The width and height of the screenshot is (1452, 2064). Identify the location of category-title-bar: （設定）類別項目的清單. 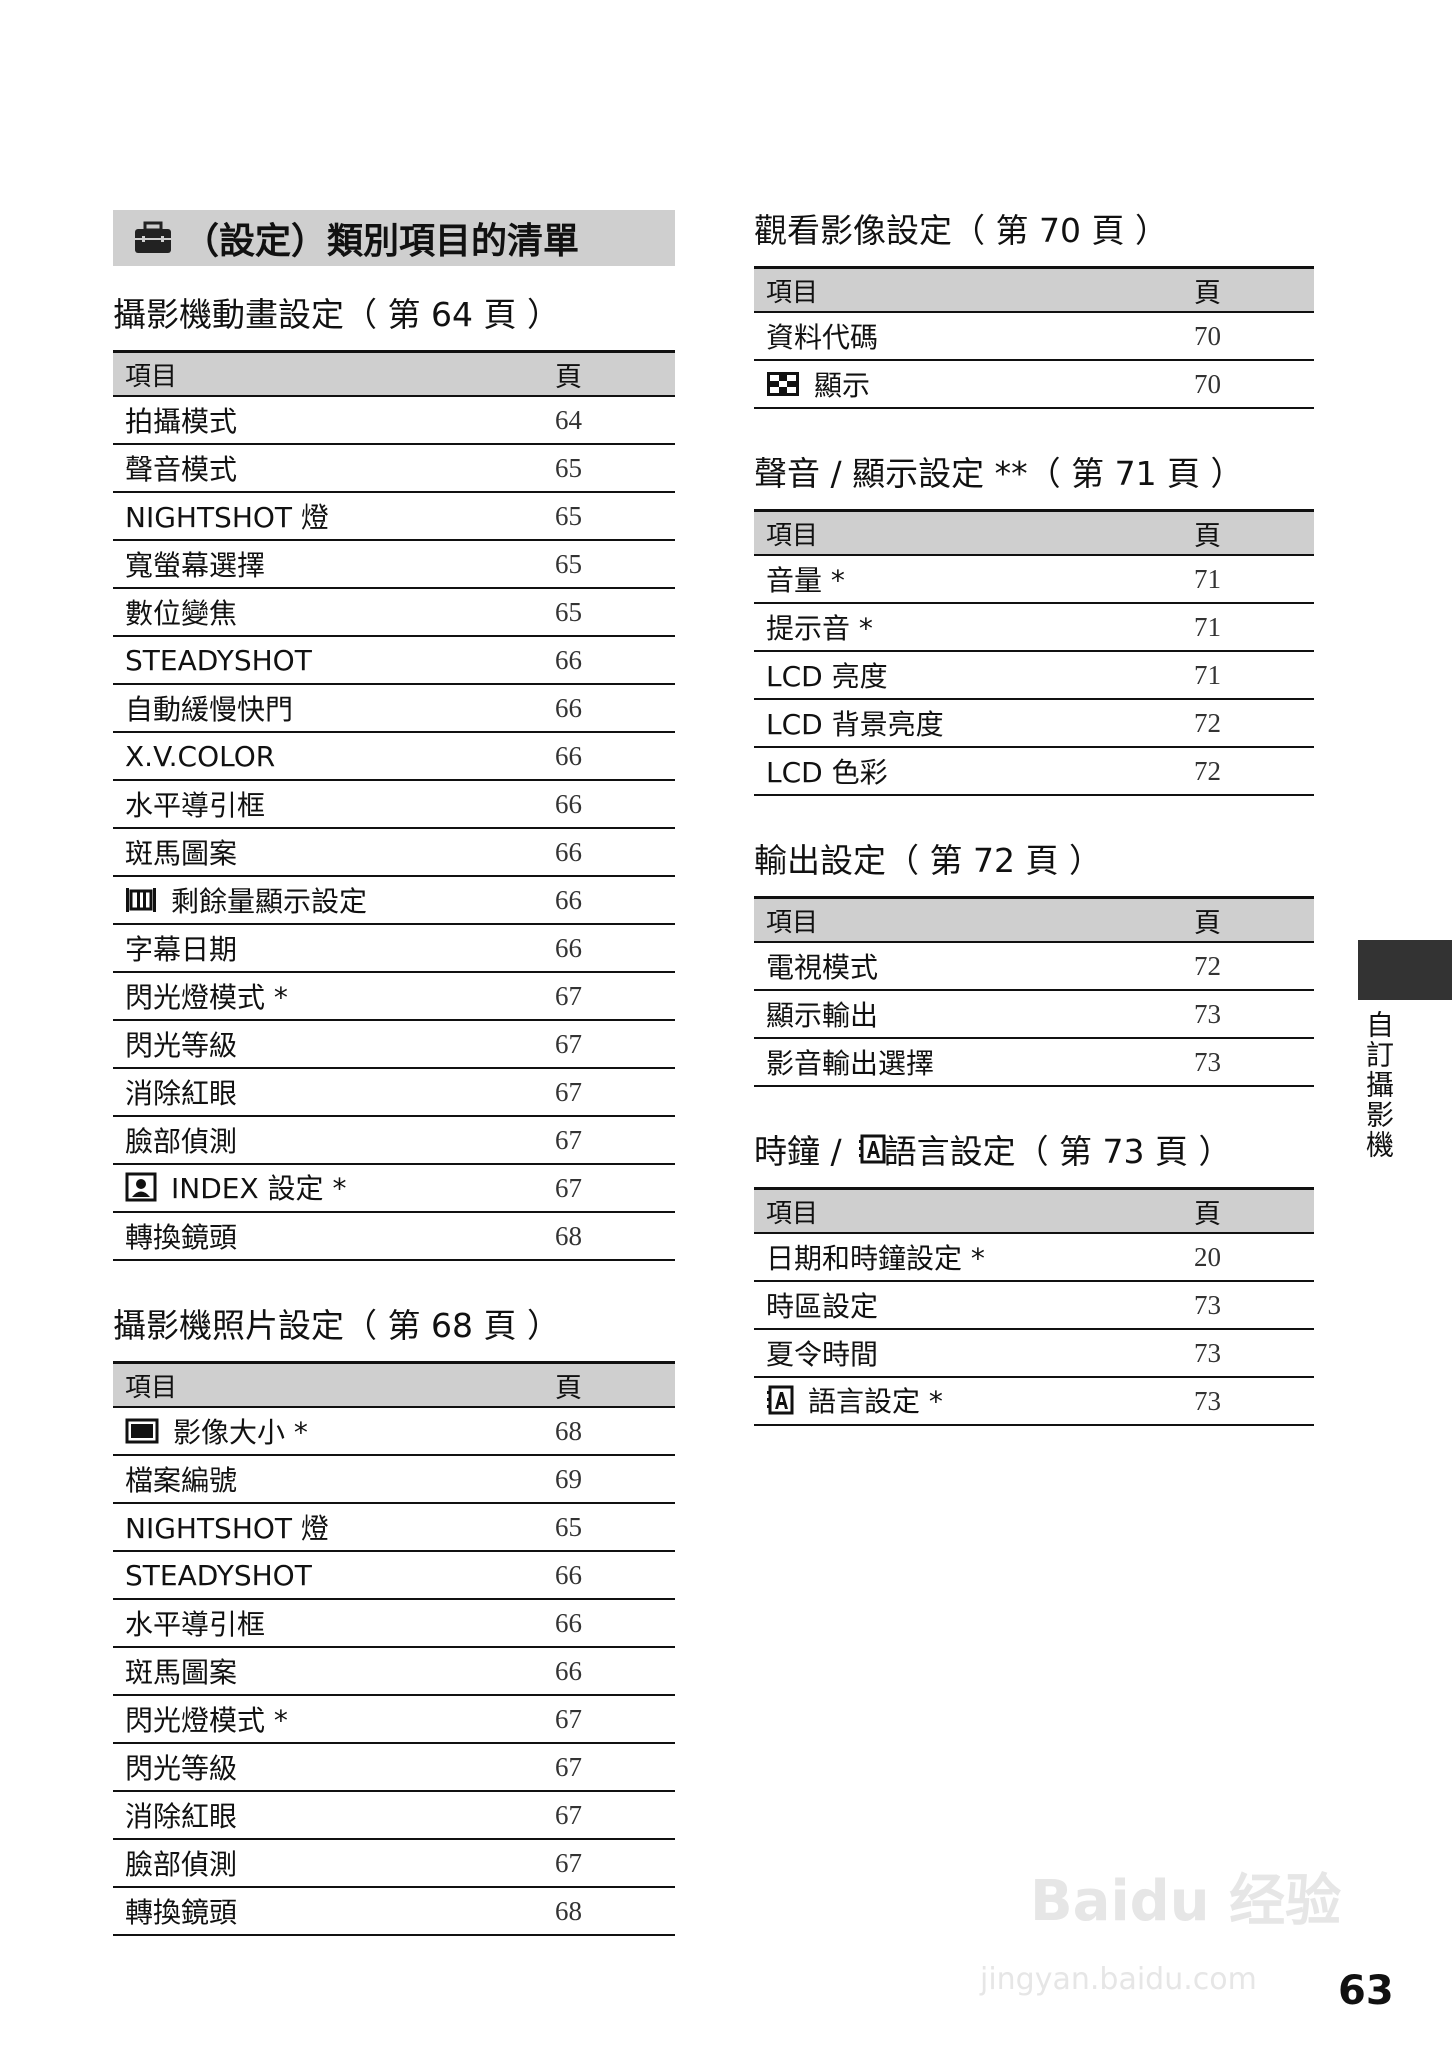
(394, 238).